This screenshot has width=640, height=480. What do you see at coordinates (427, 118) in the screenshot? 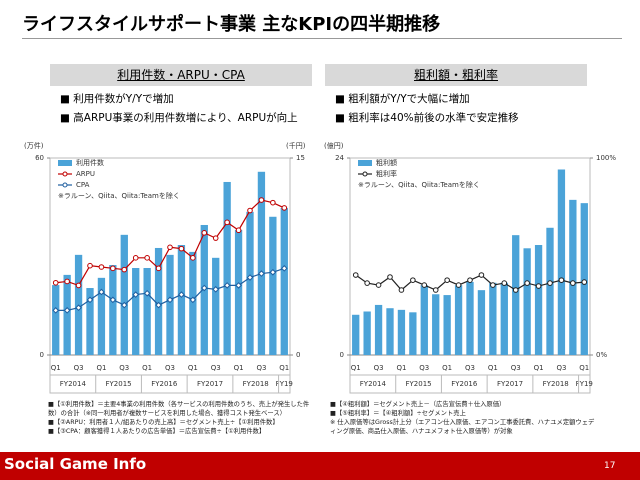
I see `bullet: ■ 粗利率は40%前後の水準で安定推移` at bounding box center [427, 118].